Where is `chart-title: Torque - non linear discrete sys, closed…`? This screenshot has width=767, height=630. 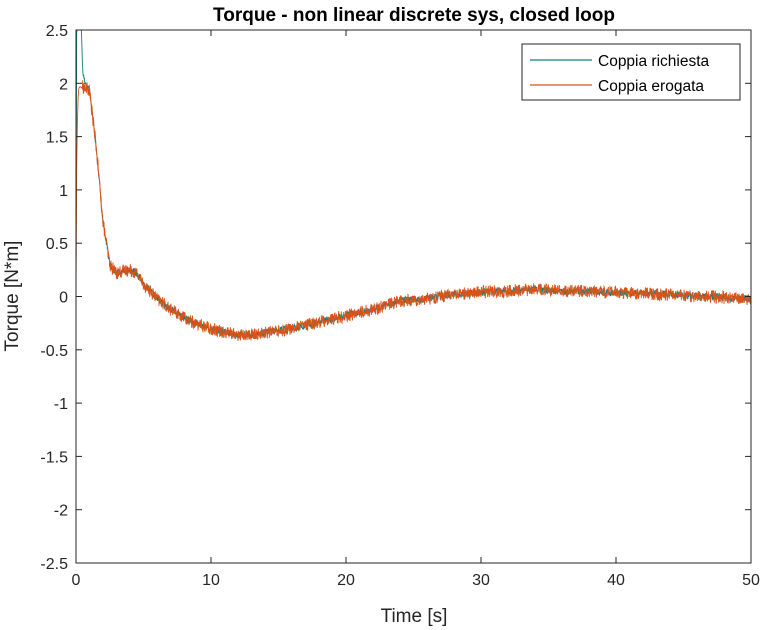
chart-title: Torque - non linear discrete sys, closed… is located at coordinates (414, 15).